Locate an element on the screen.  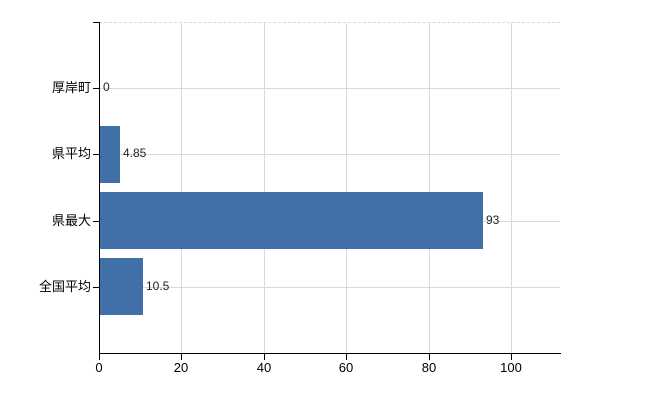
x-tick-label: 40 is located at coordinates (264, 367).